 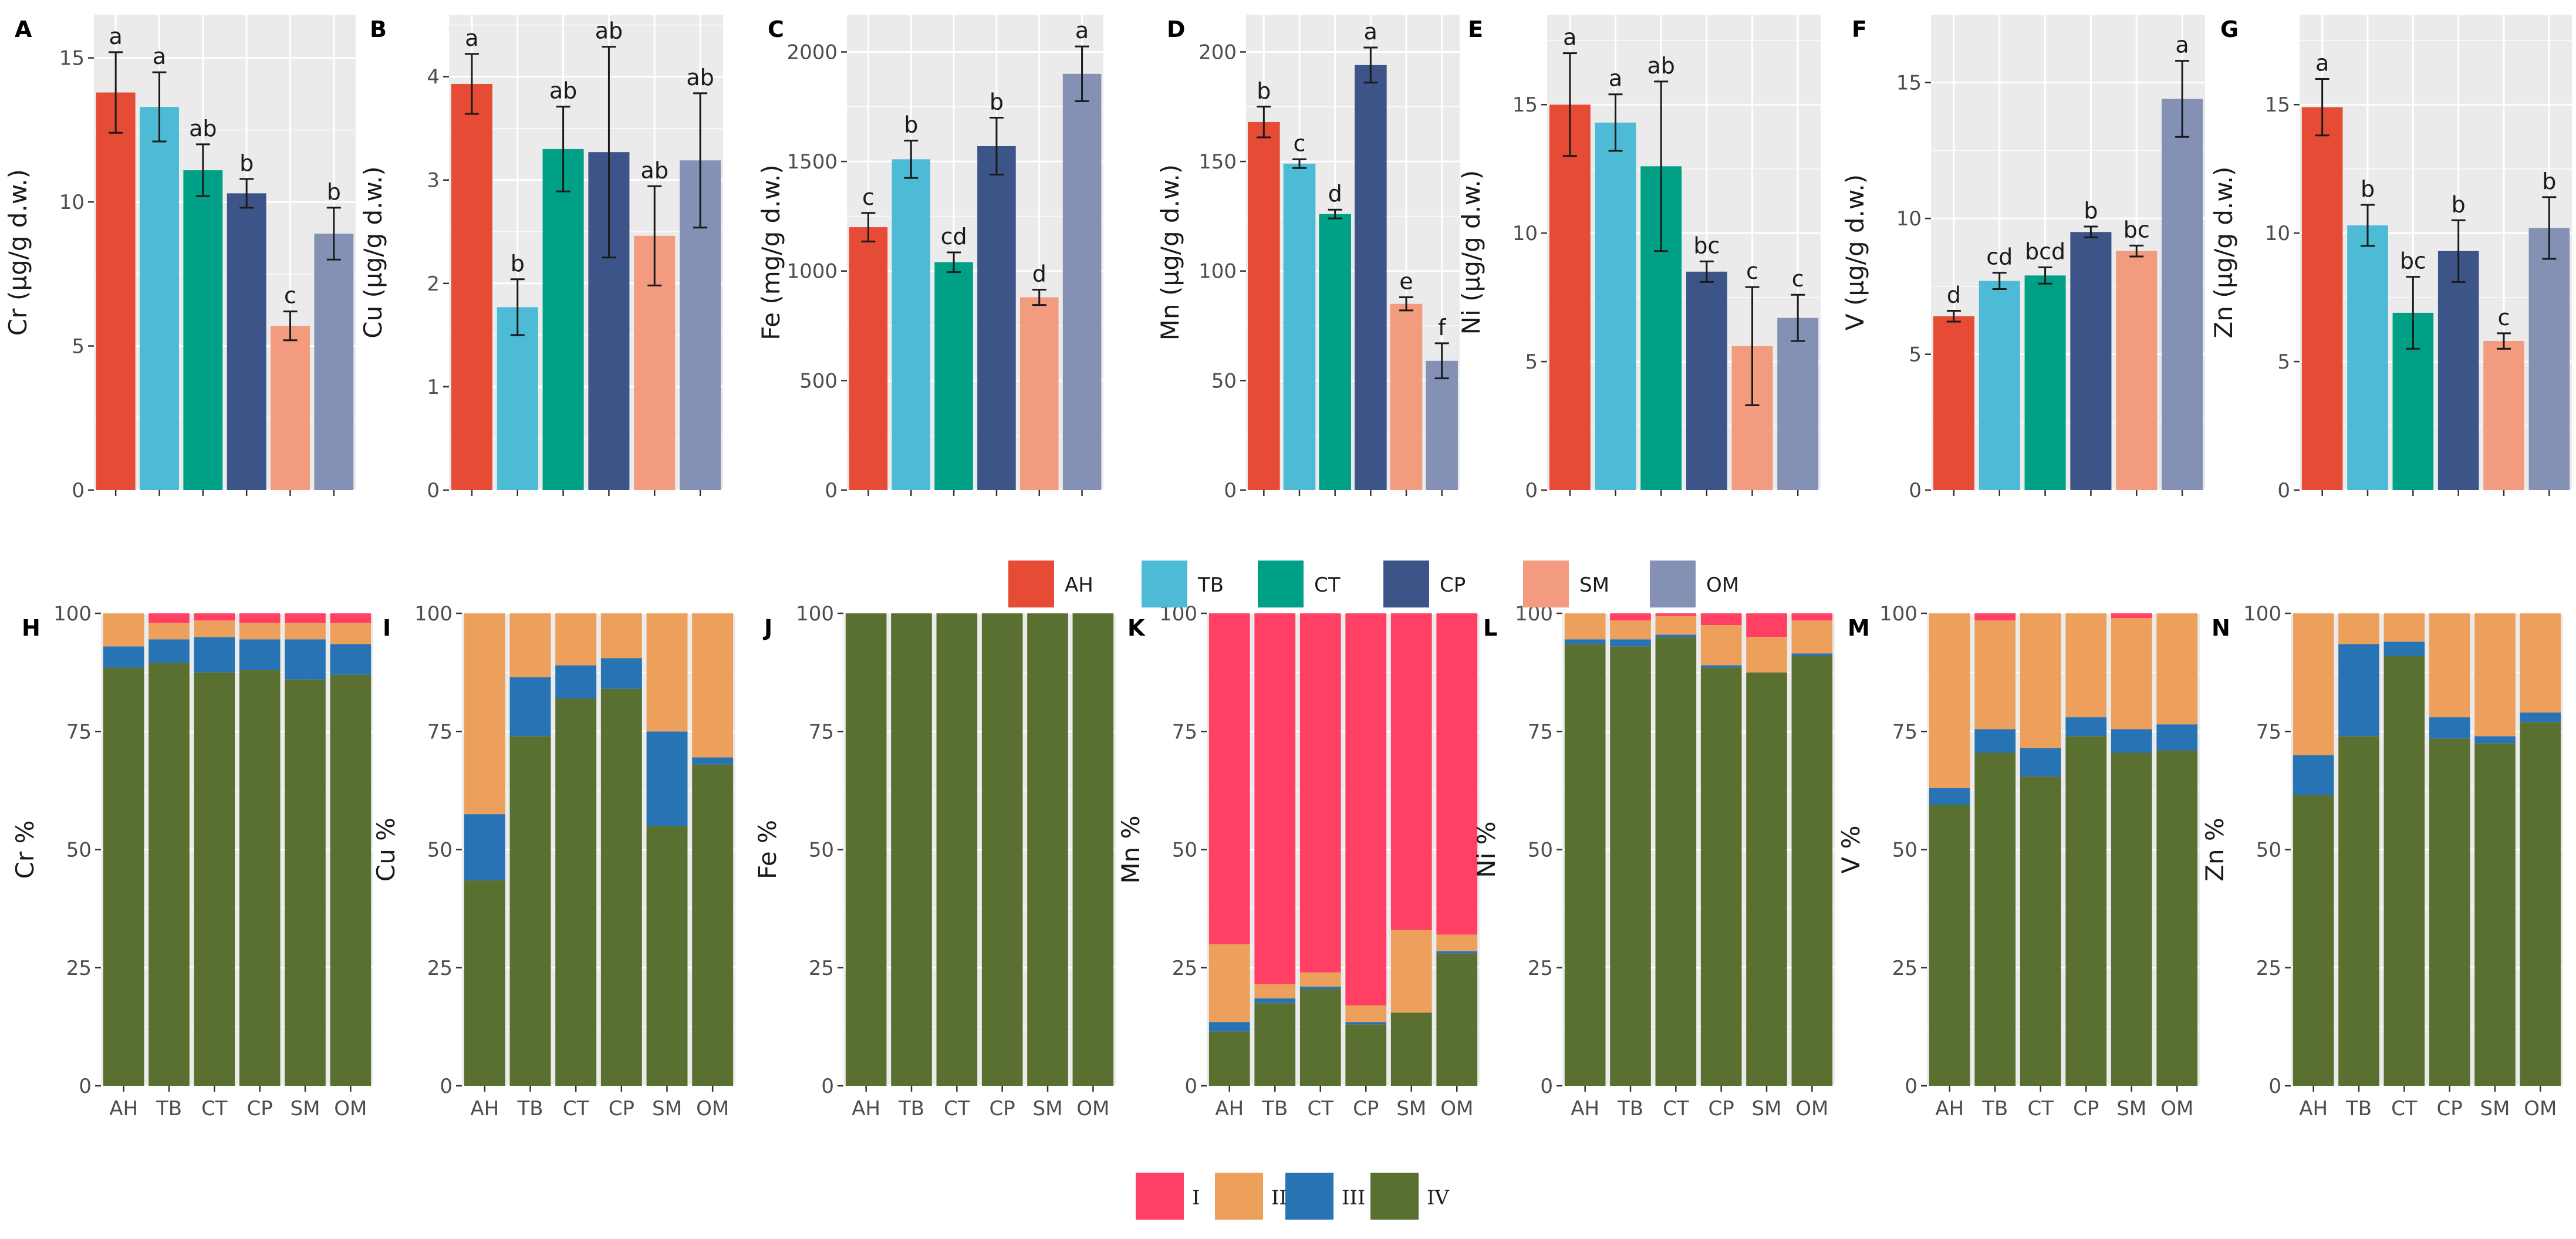 I want to click on panel-C: 0 500 1000 1500 2000 c b cd b d a Fe (mg/g d.w.) C, so click(x=930, y=259).